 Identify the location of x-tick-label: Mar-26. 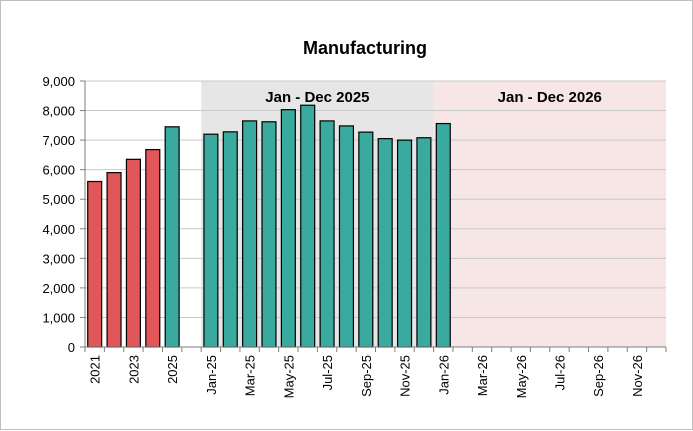
(482, 375).